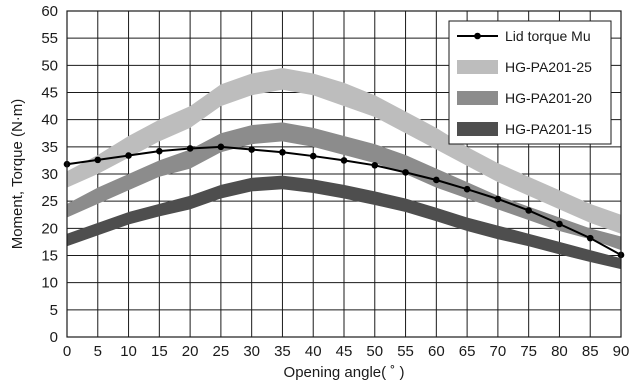 The width and height of the screenshot is (644, 385). I want to click on x-tick-label: 5, so click(98, 351).